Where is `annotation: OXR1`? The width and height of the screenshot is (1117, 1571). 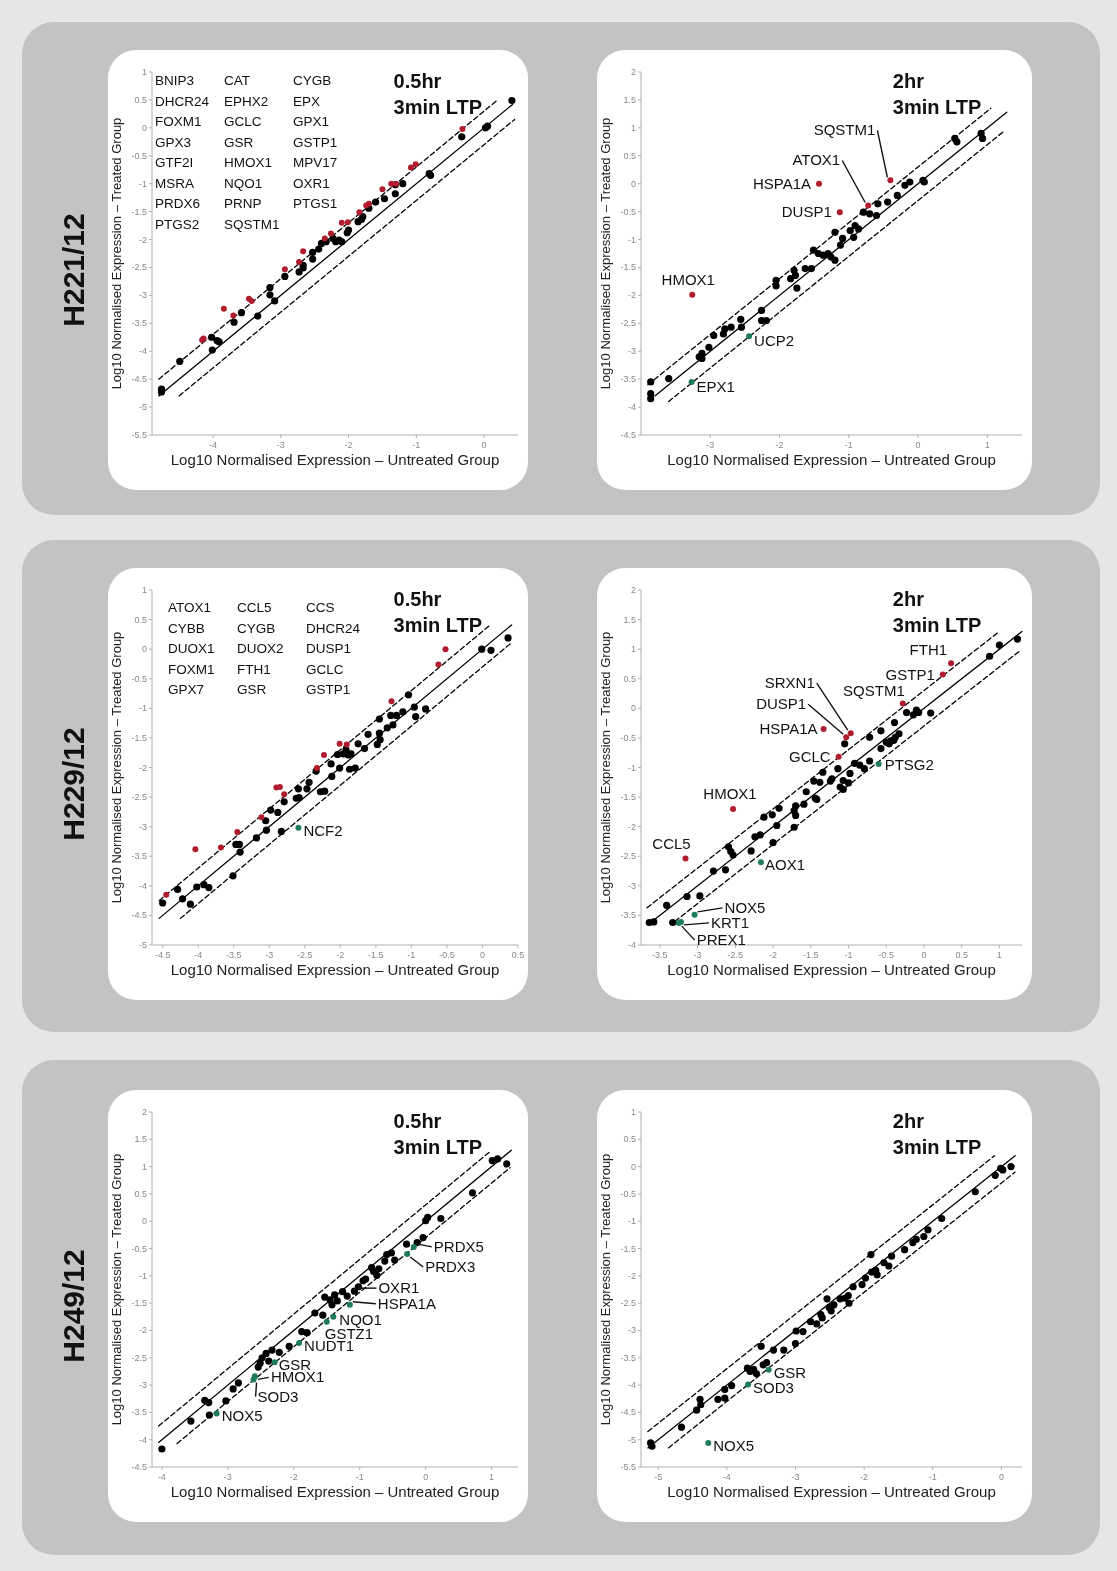
annotation: OXR1 is located at coordinates (399, 1288).